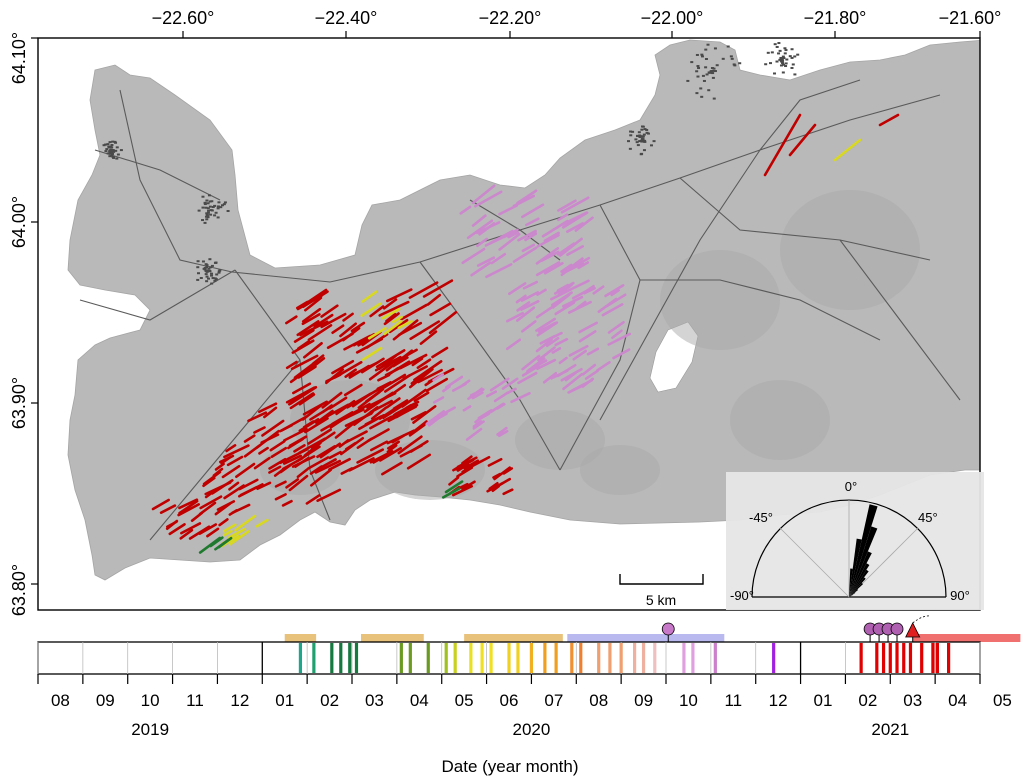  I want to click on month-label: 04, so click(957, 700).